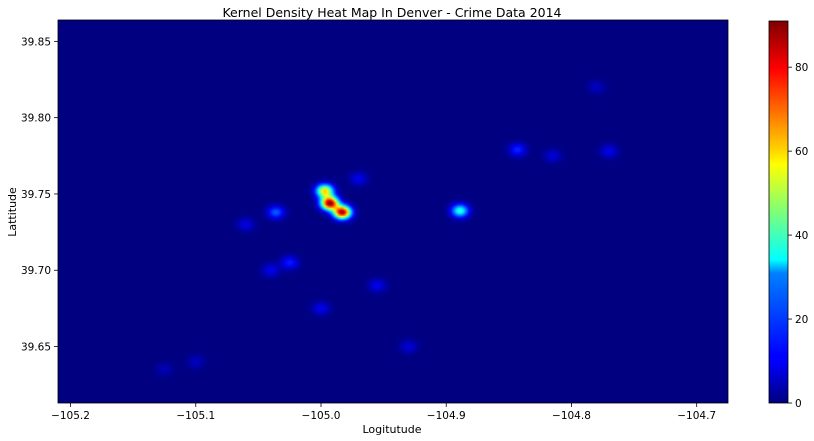  What do you see at coordinates (12, 212) in the screenshot?
I see `y-axis-label: Lattitude` at bounding box center [12, 212].